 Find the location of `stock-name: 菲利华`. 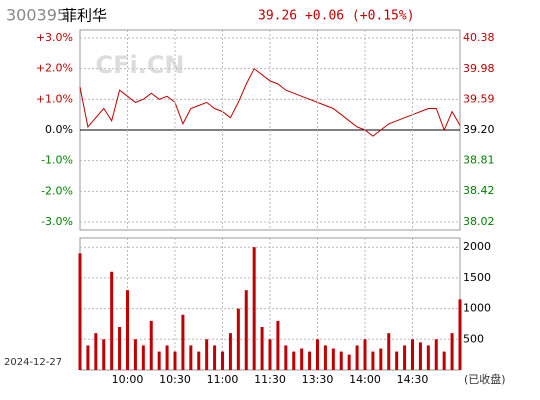

stock-name: 菲利华 is located at coordinates (84, 16).